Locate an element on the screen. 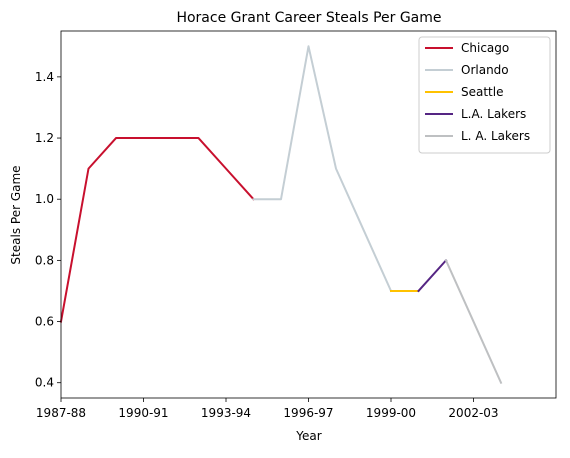  y-axis-label: Steals Per Game is located at coordinates (16, 214).